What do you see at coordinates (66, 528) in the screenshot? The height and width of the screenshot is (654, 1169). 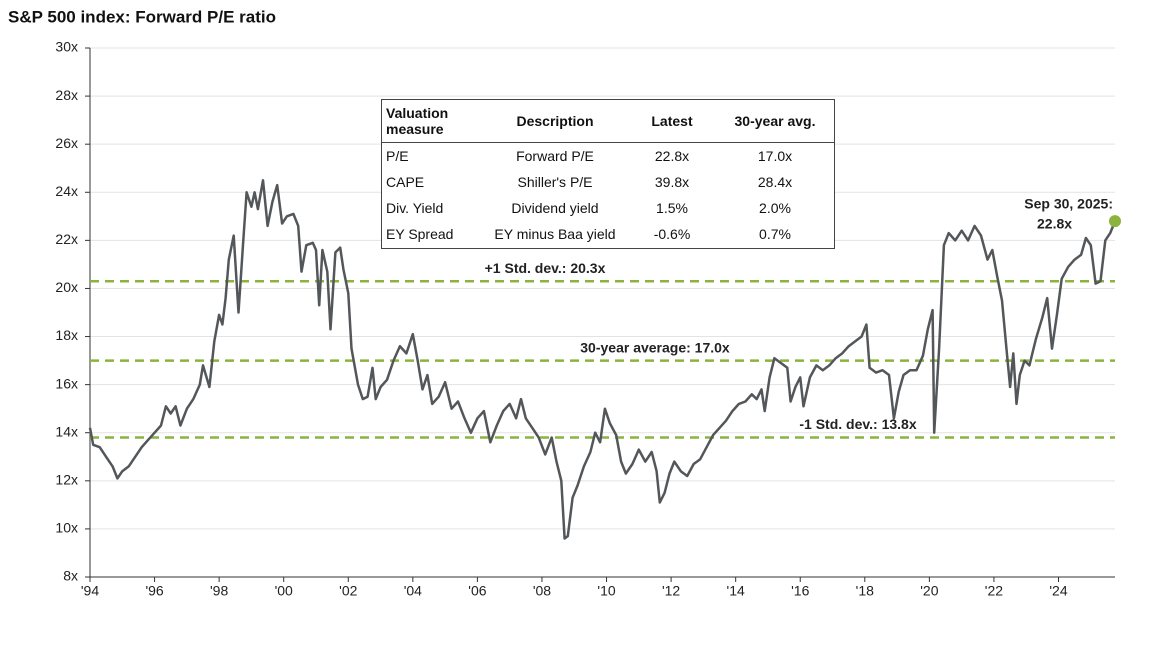 I see `y-tick-label: 10x` at bounding box center [66, 528].